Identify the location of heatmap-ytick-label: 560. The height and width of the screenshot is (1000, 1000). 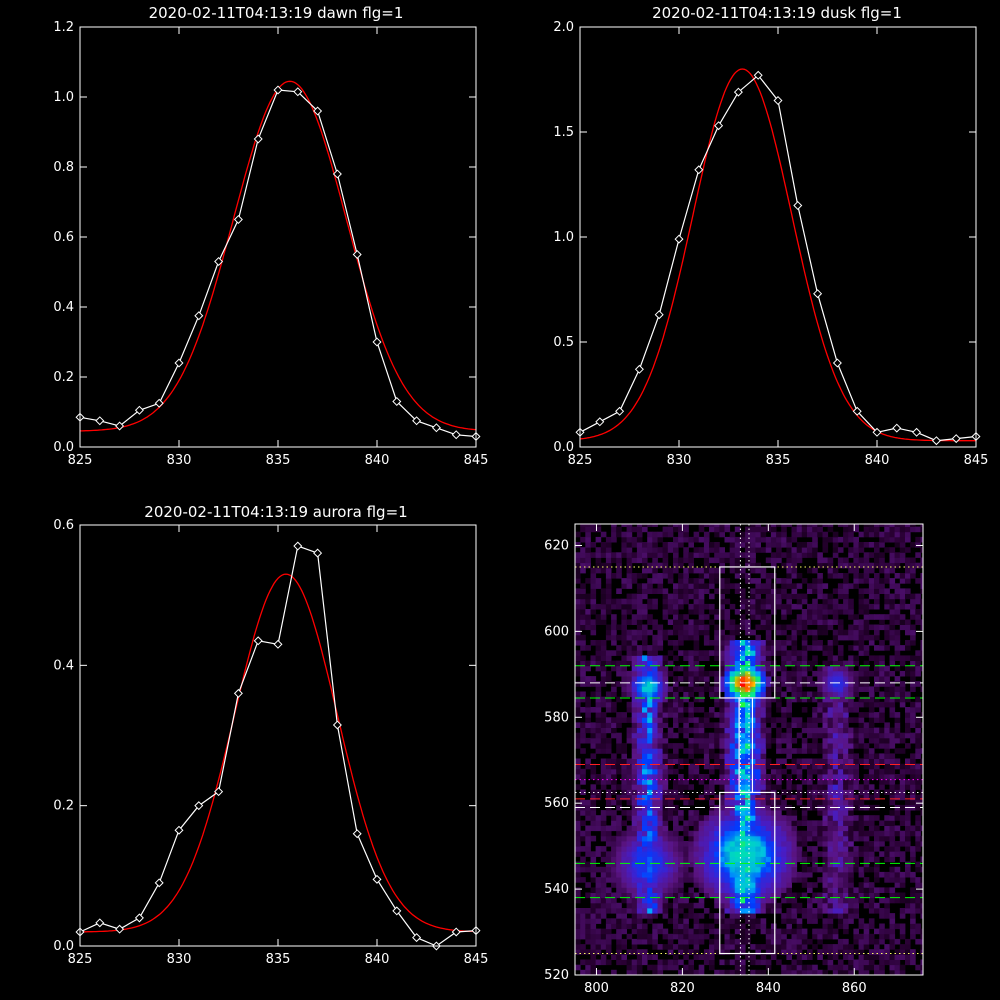
(556, 803).